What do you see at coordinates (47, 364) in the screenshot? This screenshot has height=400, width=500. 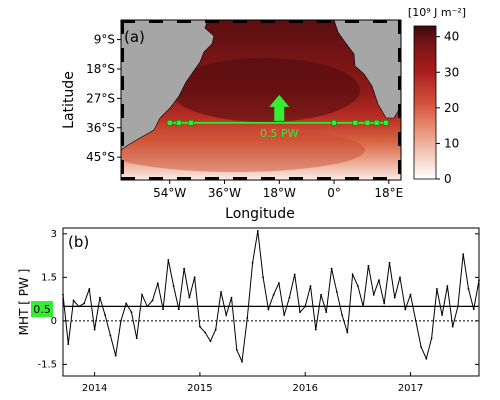 I see `timeseries-y-tick-label: -1.5` at bounding box center [47, 364].